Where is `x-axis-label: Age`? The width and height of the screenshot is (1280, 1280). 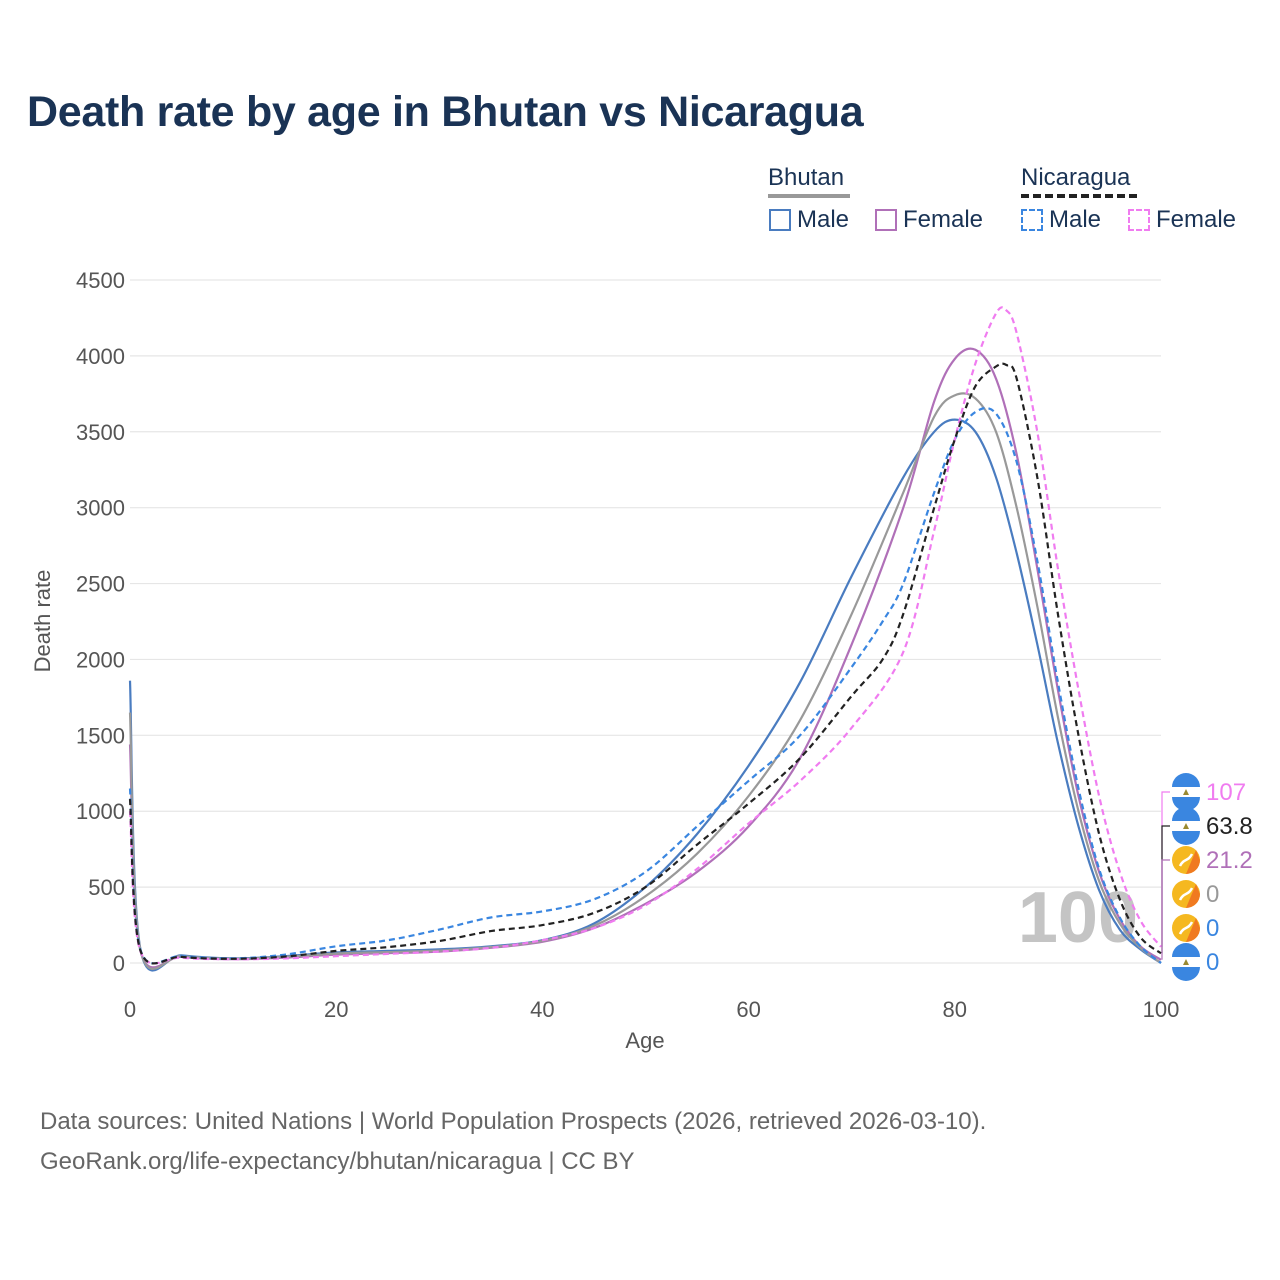 x-axis-label: Age is located at coordinates (644, 1040).